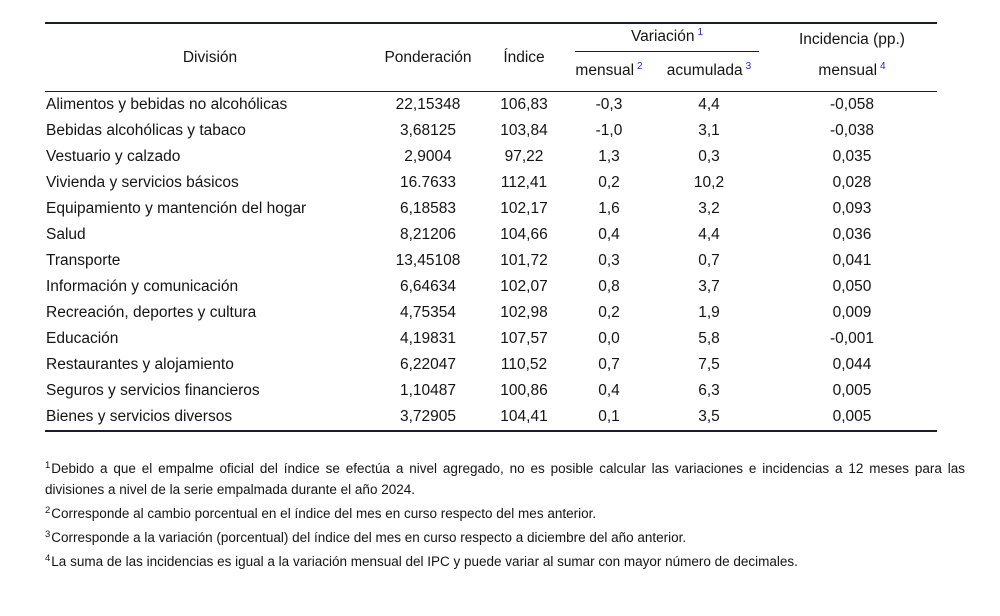  I want to click on division-cell: Bienes y servicios diversos, so click(139, 416).